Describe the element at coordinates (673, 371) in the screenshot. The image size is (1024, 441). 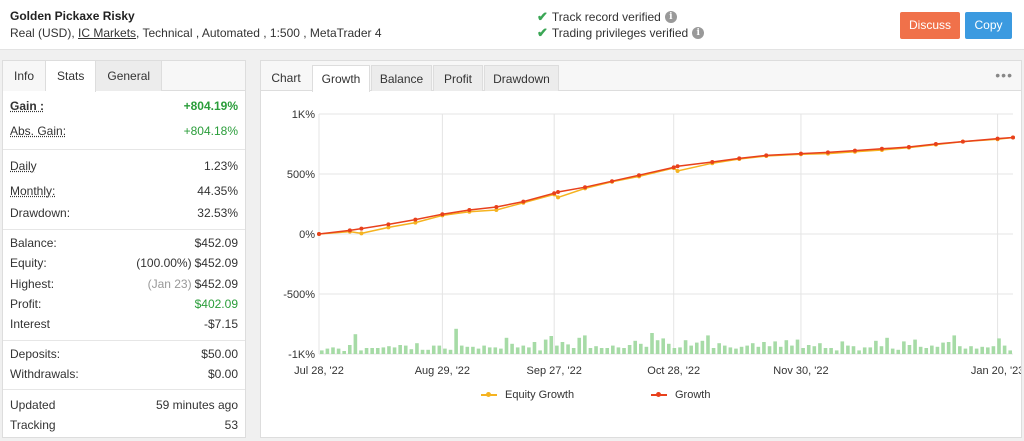
I see `x-tick-label: Oct 28, '22` at that location.